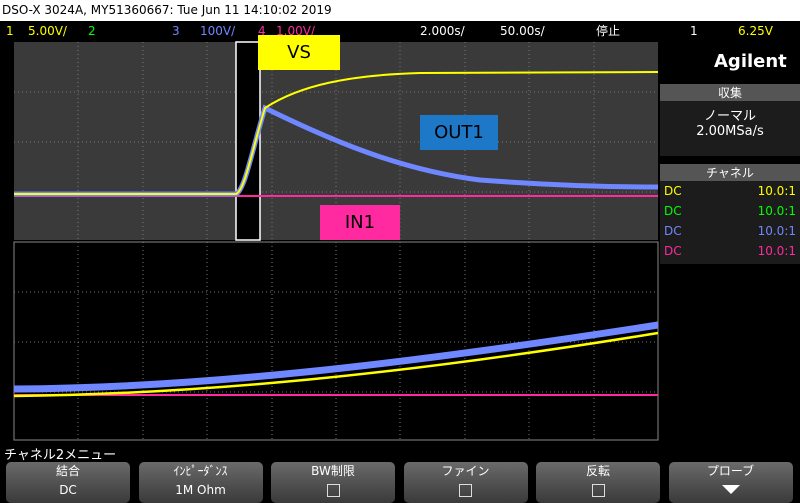 The height and width of the screenshot is (503, 800). I want to click on softkey-label: プローブ, so click(730, 471).